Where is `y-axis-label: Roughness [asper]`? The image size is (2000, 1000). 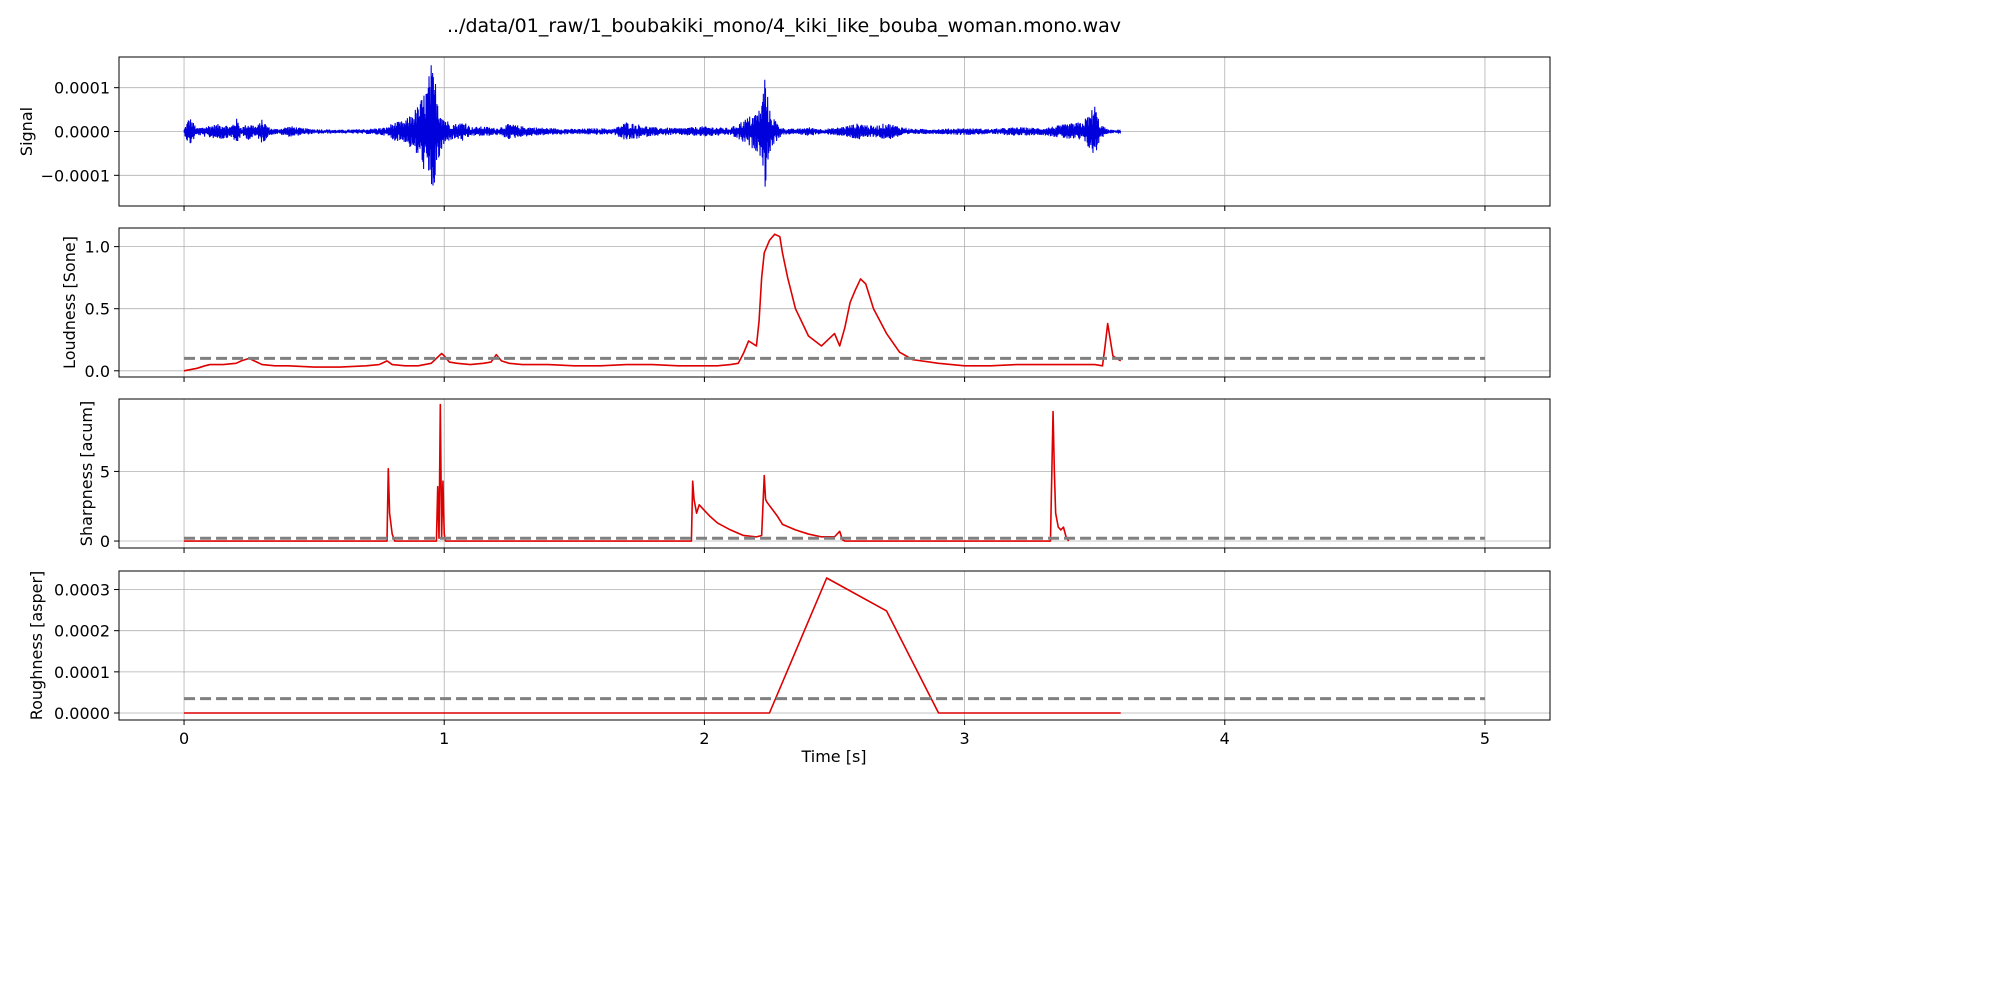
y-axis-label: Roughness [asper] is located at coordinates (36, 646).